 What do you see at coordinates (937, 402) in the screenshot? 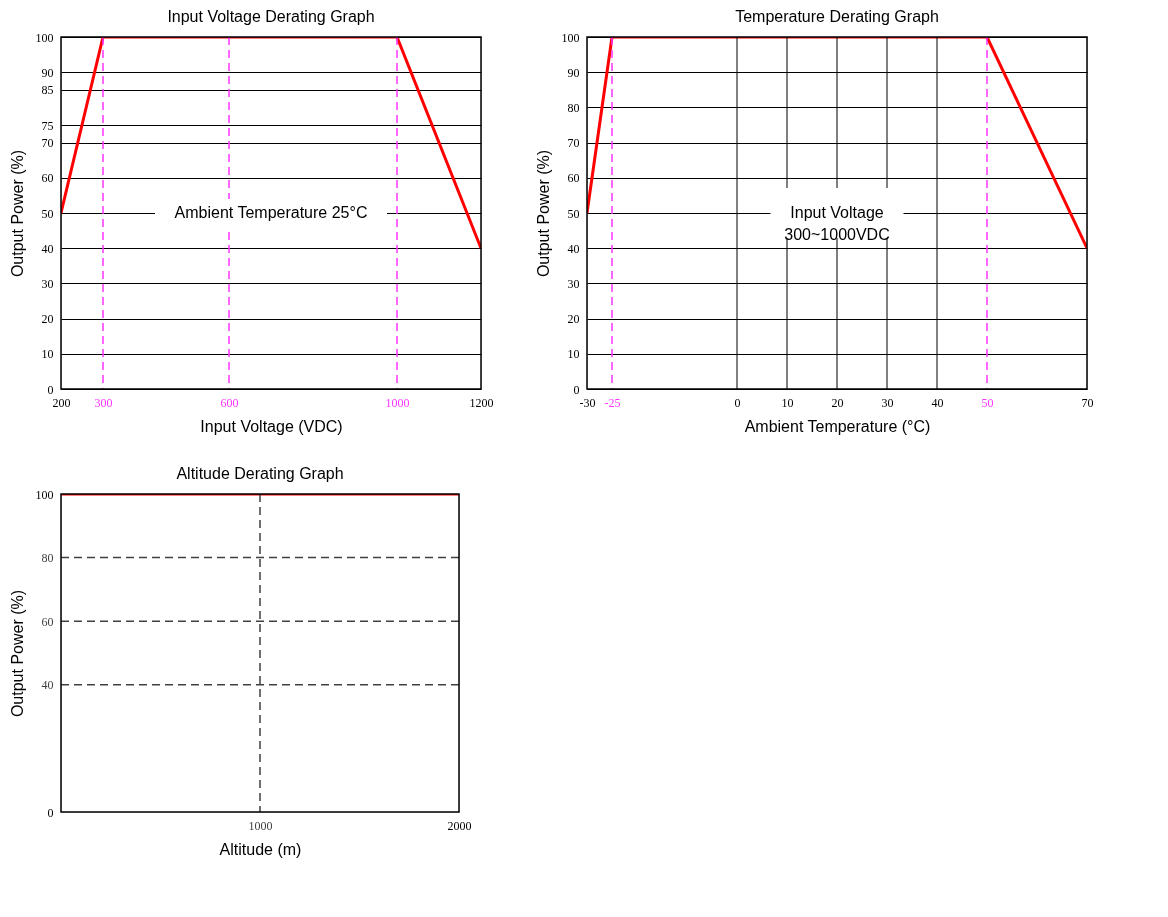
I see `x-tick-label: 40` at bounding box center [937, 402].